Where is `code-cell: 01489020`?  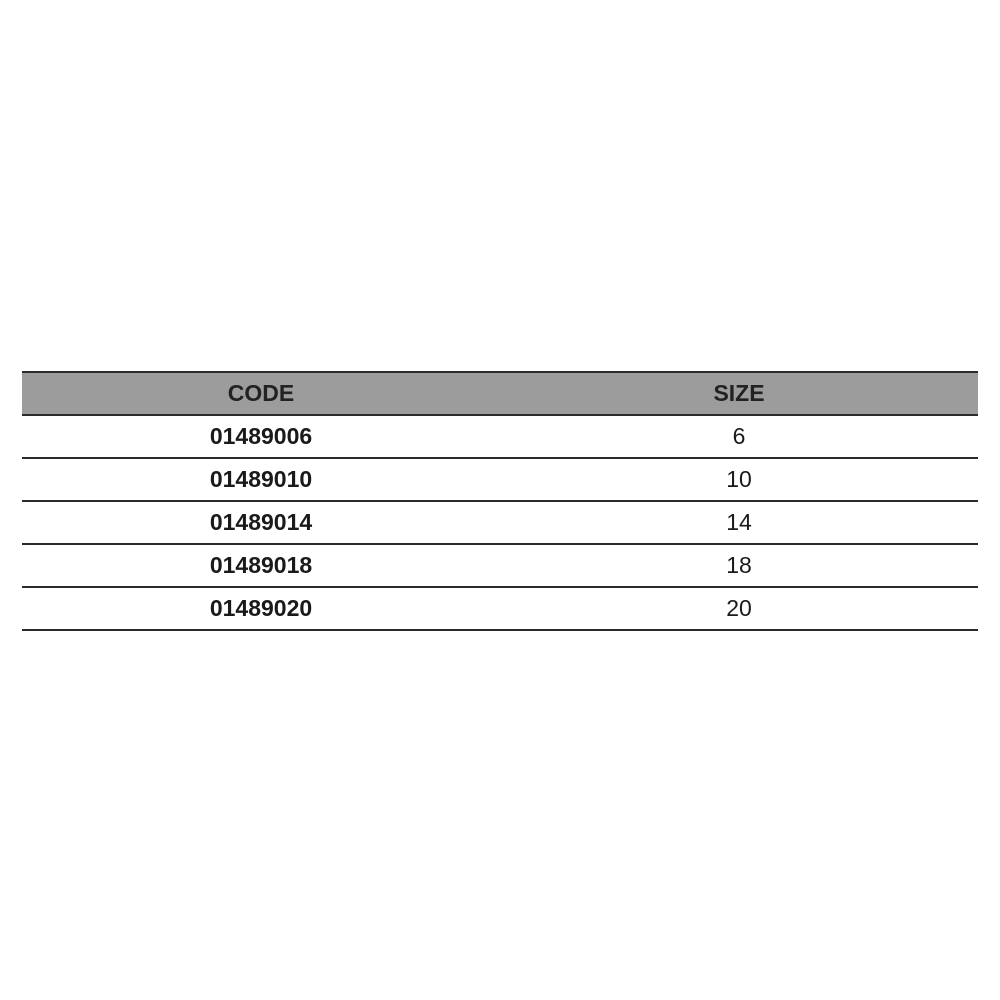 code-cell: 01489020 is located at coordinates (261, 609).